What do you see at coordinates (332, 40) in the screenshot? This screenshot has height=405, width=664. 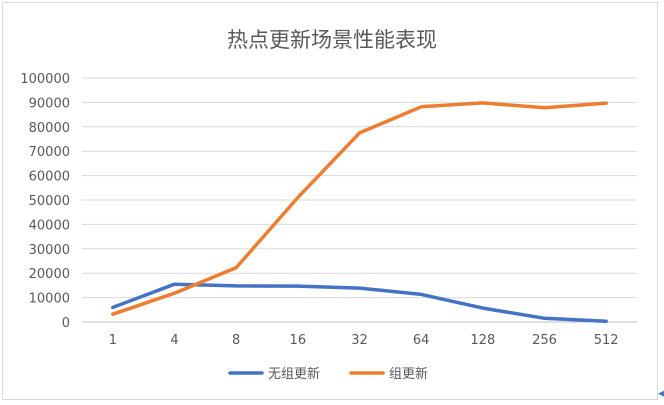 I see `chart-title: 热点更新场景性能表现` at bounding box center [332, 40].